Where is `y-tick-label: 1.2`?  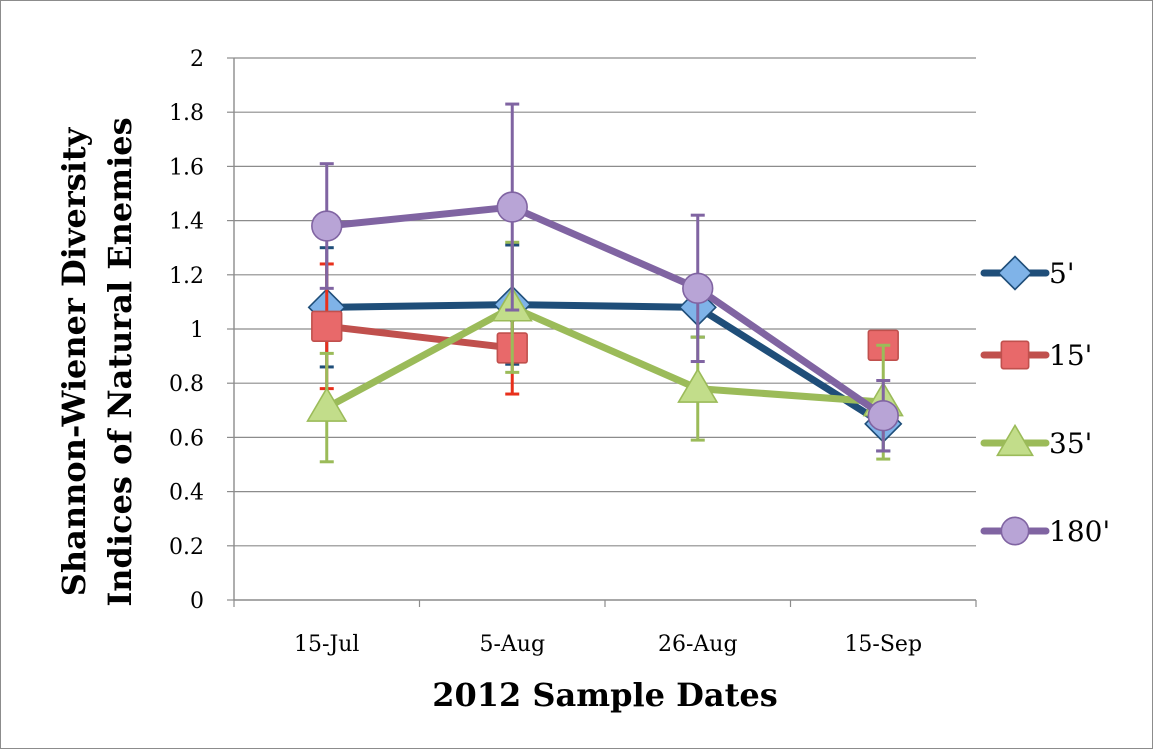
y-tick-label: 1.2 is located at coordinates (186, 276).